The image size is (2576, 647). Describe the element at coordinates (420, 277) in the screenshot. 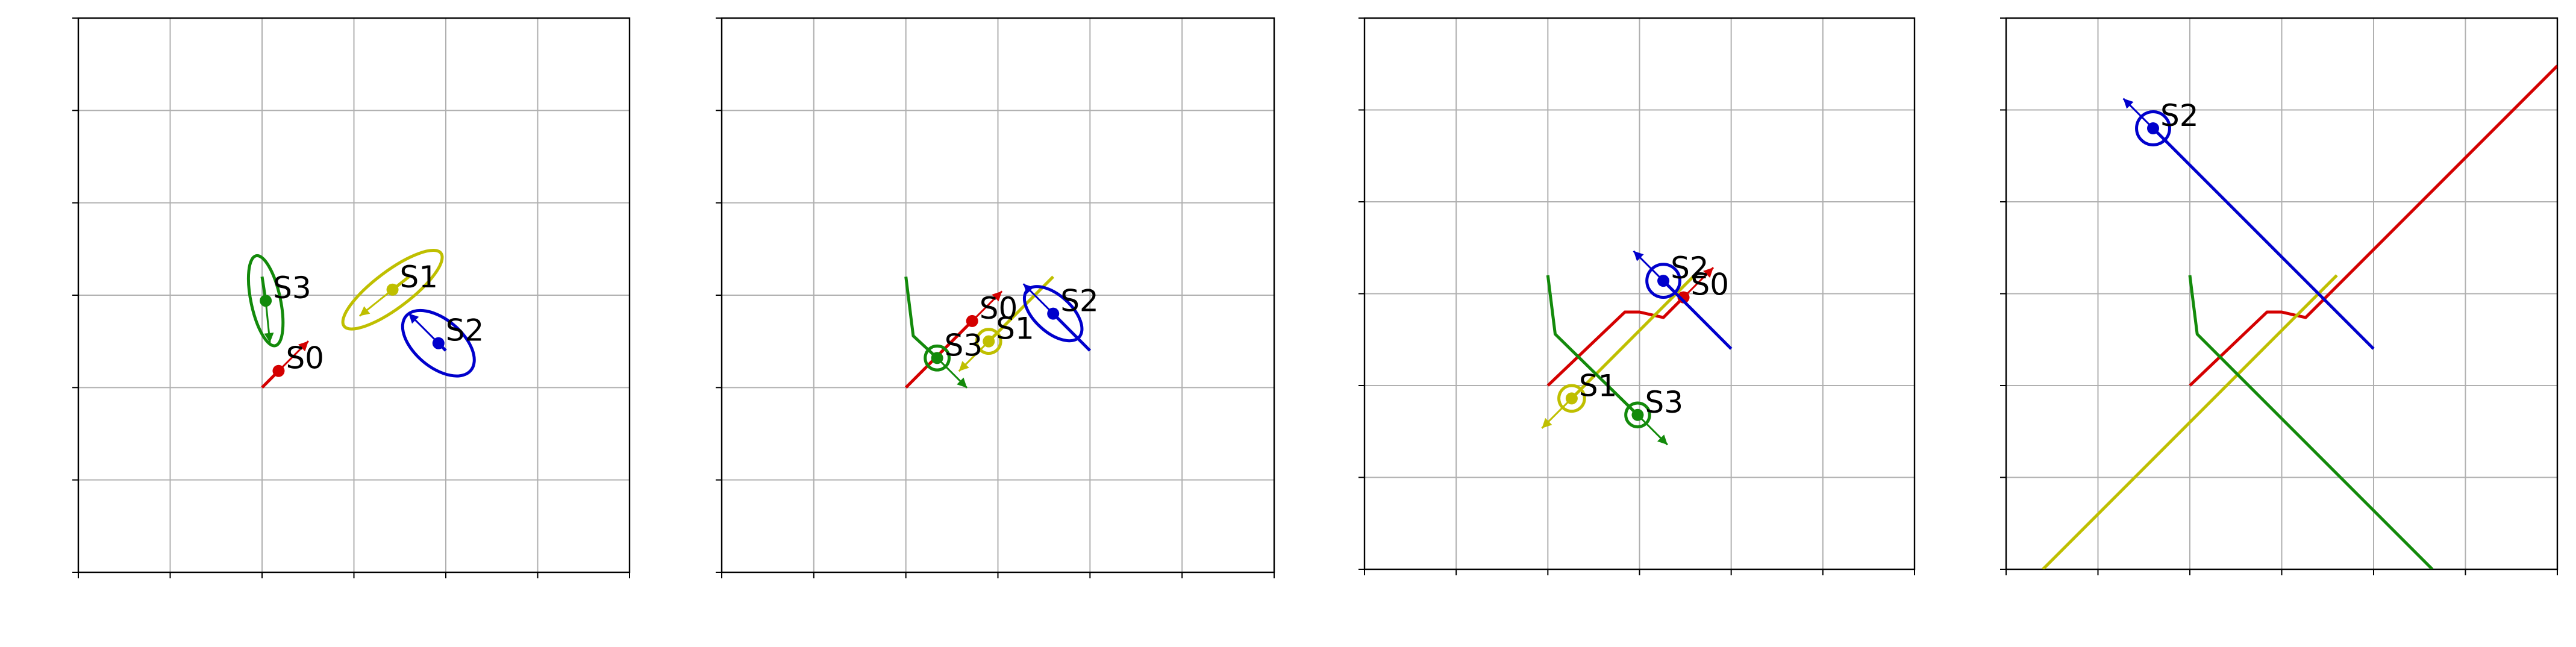

I see `chart-1-ship-label-s1: S1` at that location.